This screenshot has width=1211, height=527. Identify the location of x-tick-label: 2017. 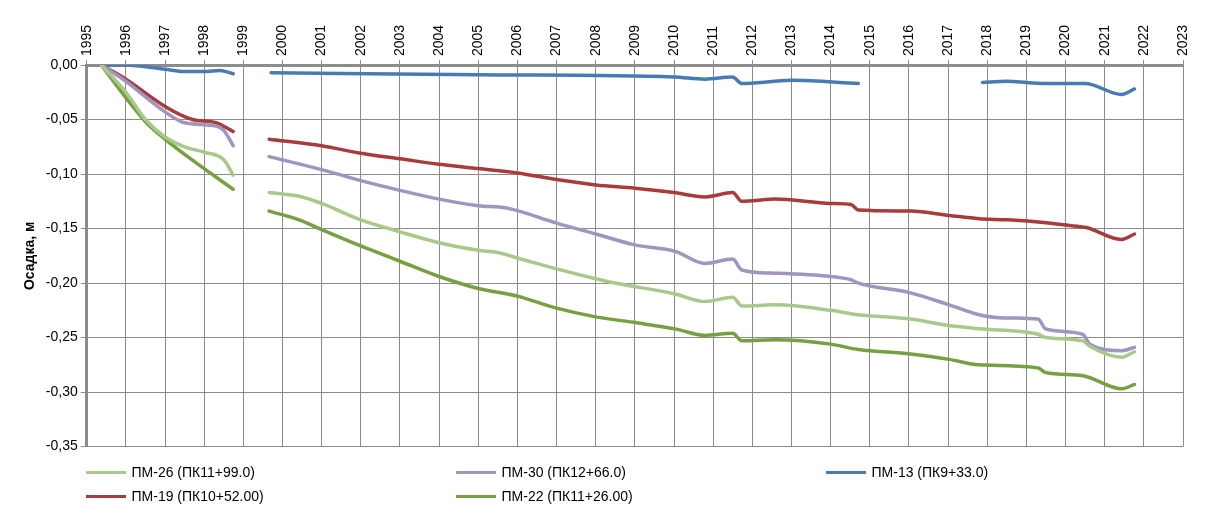
(946, 40).